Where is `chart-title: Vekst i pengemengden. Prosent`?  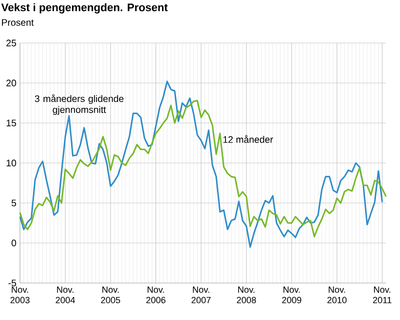
chart-title: Vekst i pengemengden. Prosent is located at coordinates (84, 8).